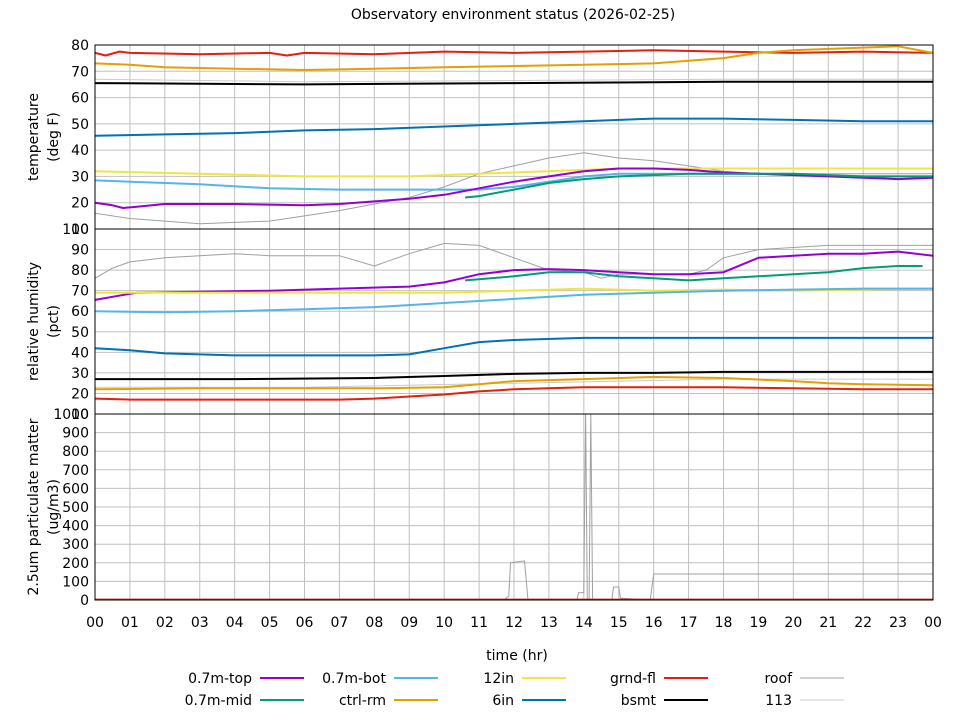  I want to click on x-tick-label: 03, so click(200, 623).